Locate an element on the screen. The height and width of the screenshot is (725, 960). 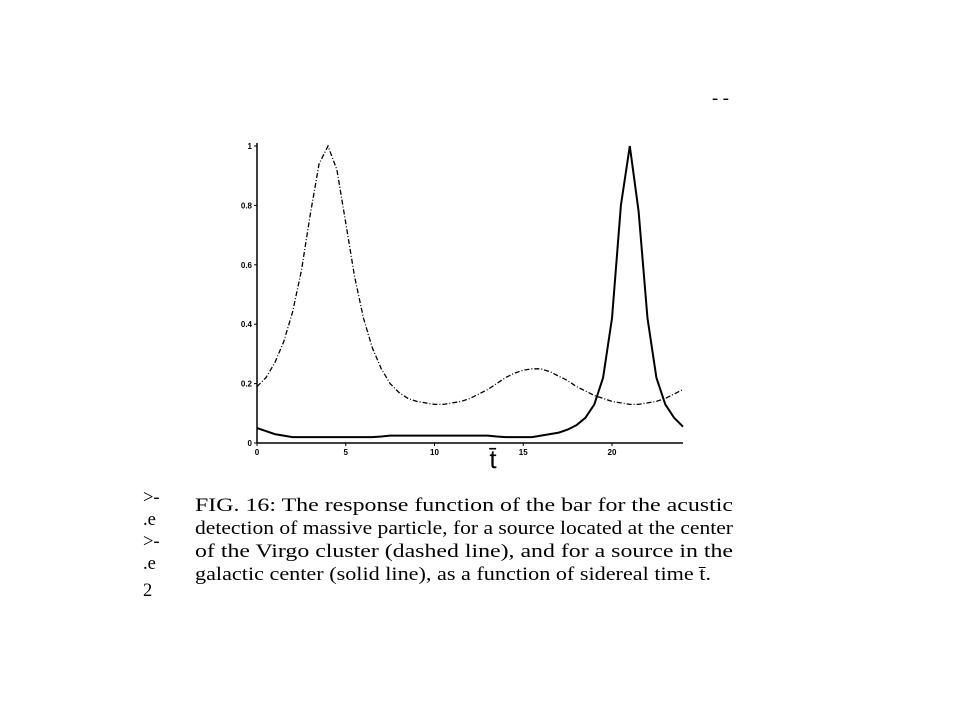
x-tick-label: 20 is located at coordinates (612, 452).